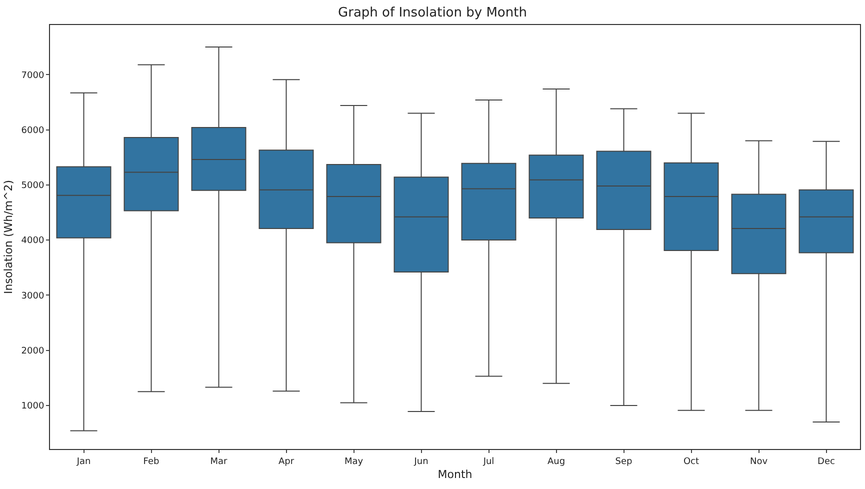 This screenshot has height=489, width=865. I want to click on y-tick-label: 5000, so click(32, 186).